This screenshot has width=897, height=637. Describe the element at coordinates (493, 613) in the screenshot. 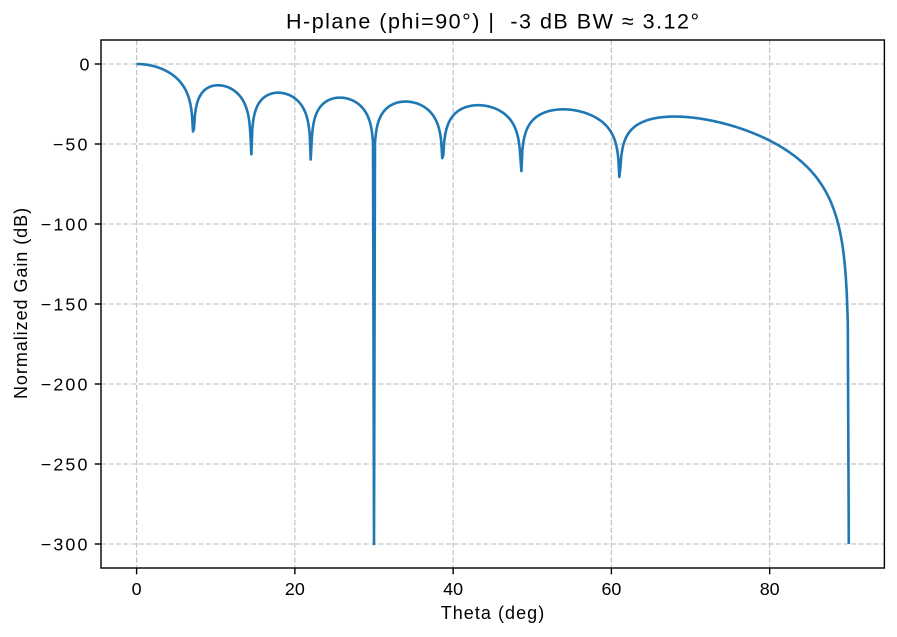

I see `svg-text: Theta (deg)` at that location.